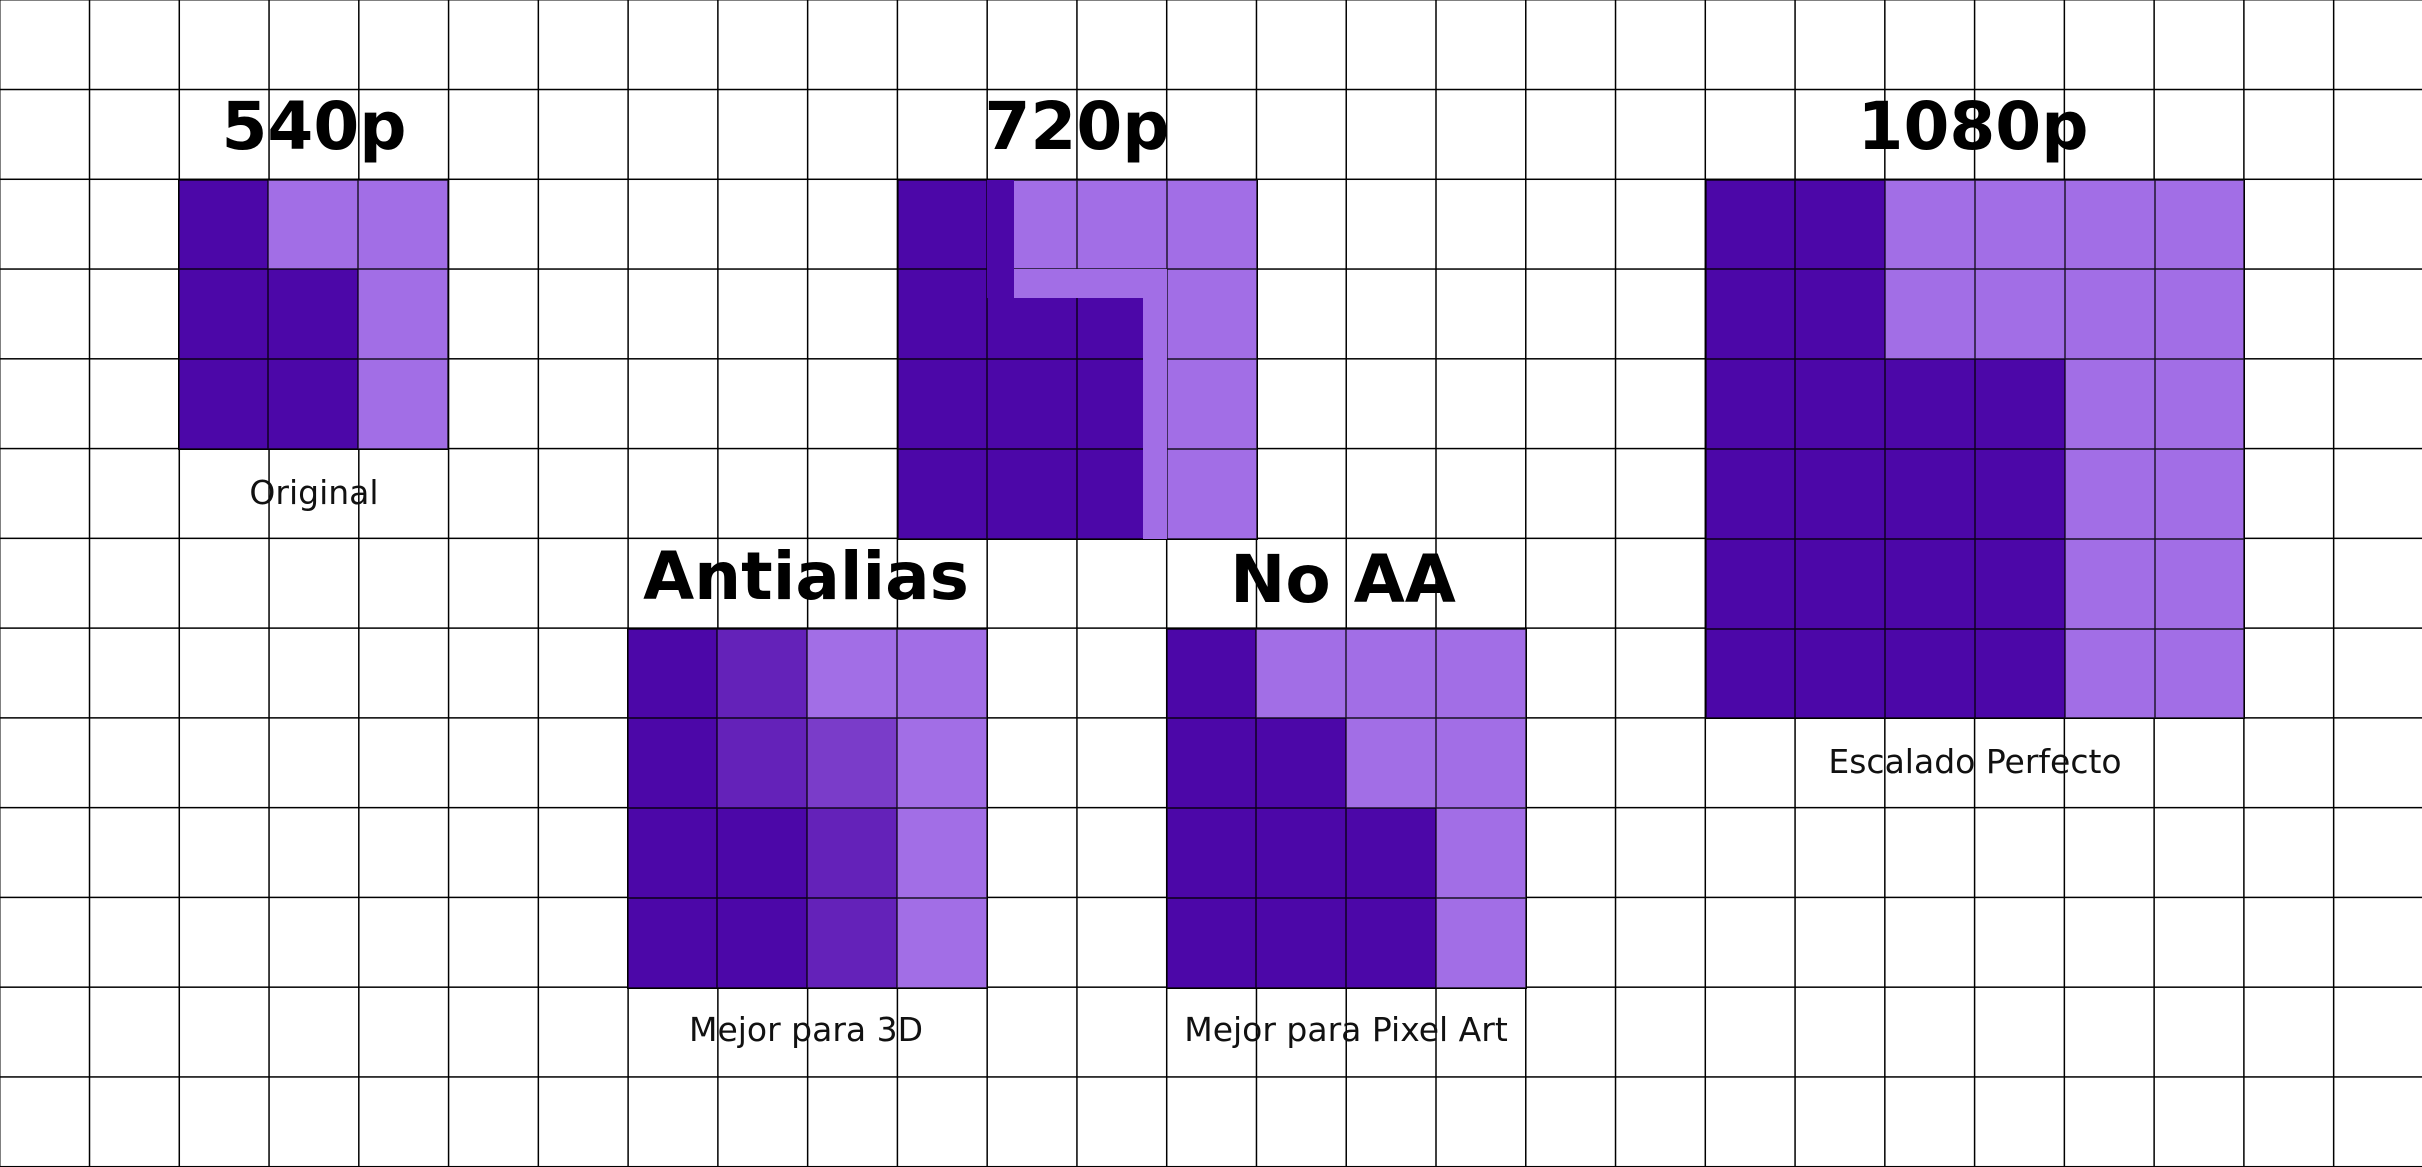 Image resolution: width=2422 pixels, height=1167 pixels. I want to click on pixel-grid-540p, so click(313, 314).